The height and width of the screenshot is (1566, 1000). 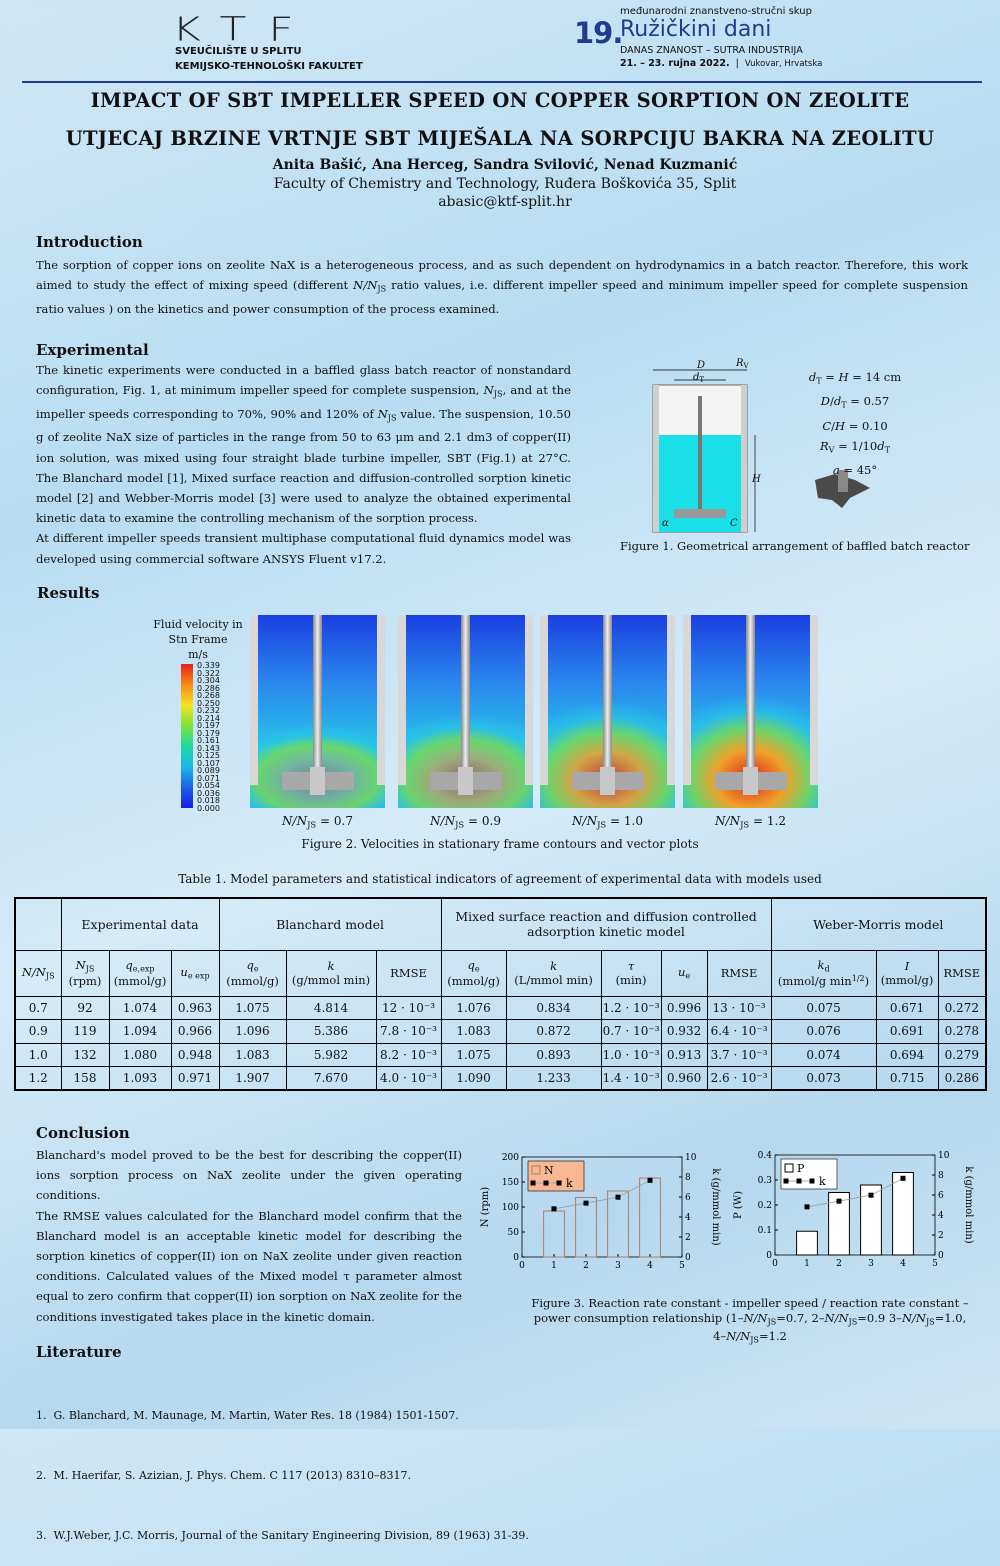 What do you see at coordinates (256, 969) in the screenshot?
I see `text-span: e` at bounding box center [256, 969].